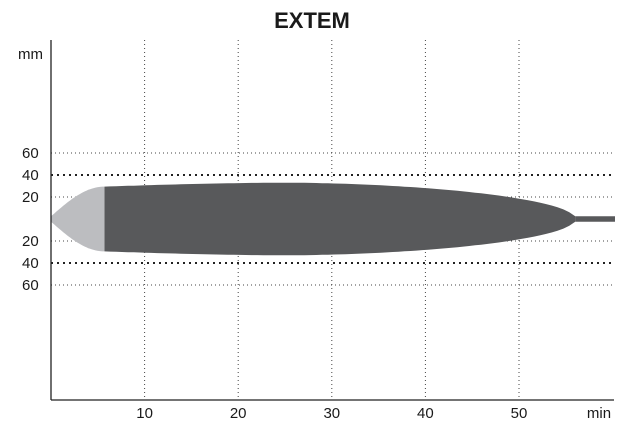  Describe the element at coordinates (519, 413) in the screenshot. I see `x-tick-label: 50` at that location.